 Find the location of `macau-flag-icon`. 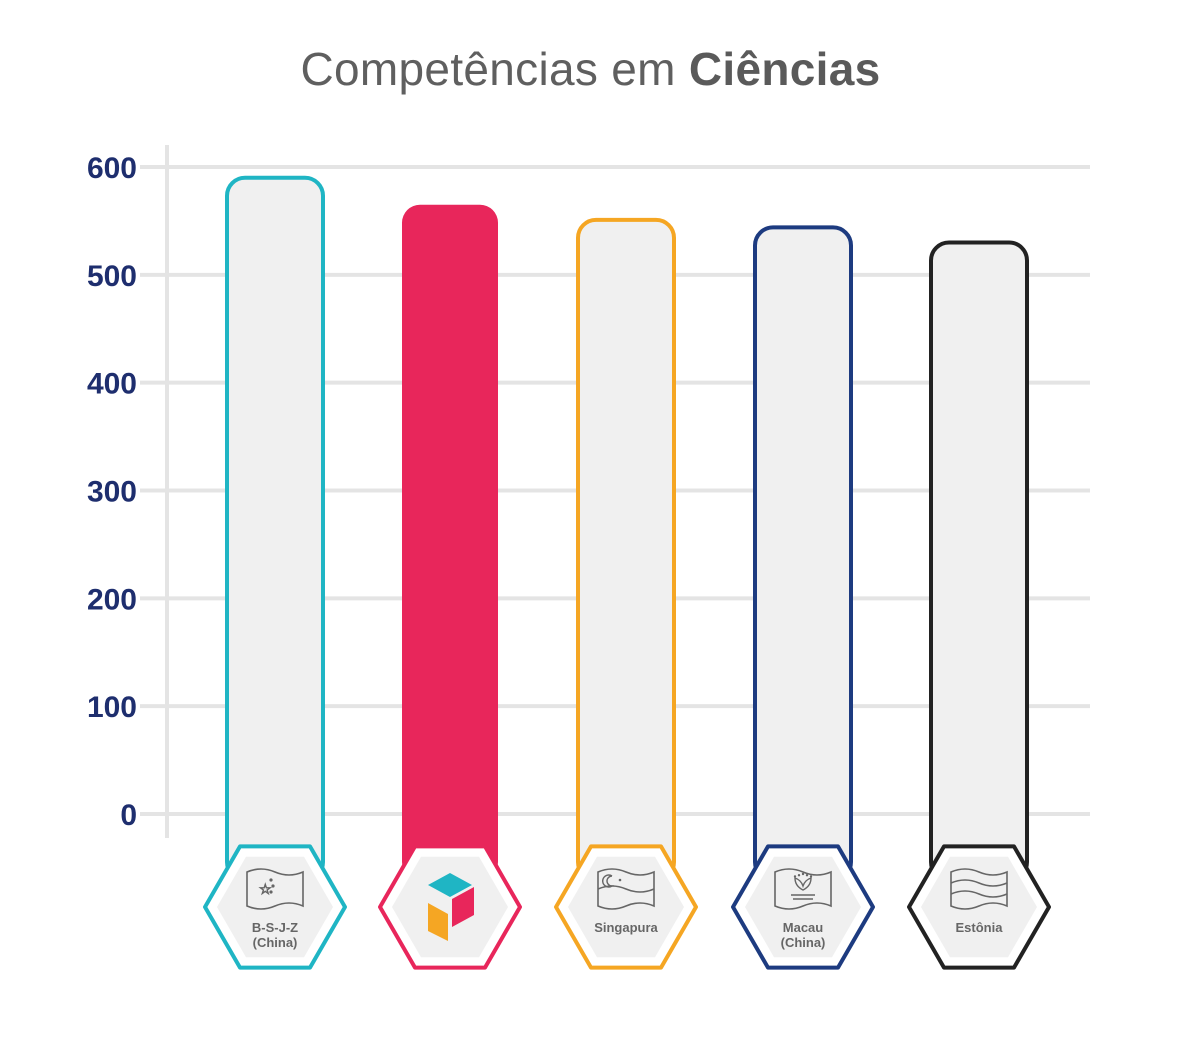

macau-flag-icon is located at coordinates (803, 889).